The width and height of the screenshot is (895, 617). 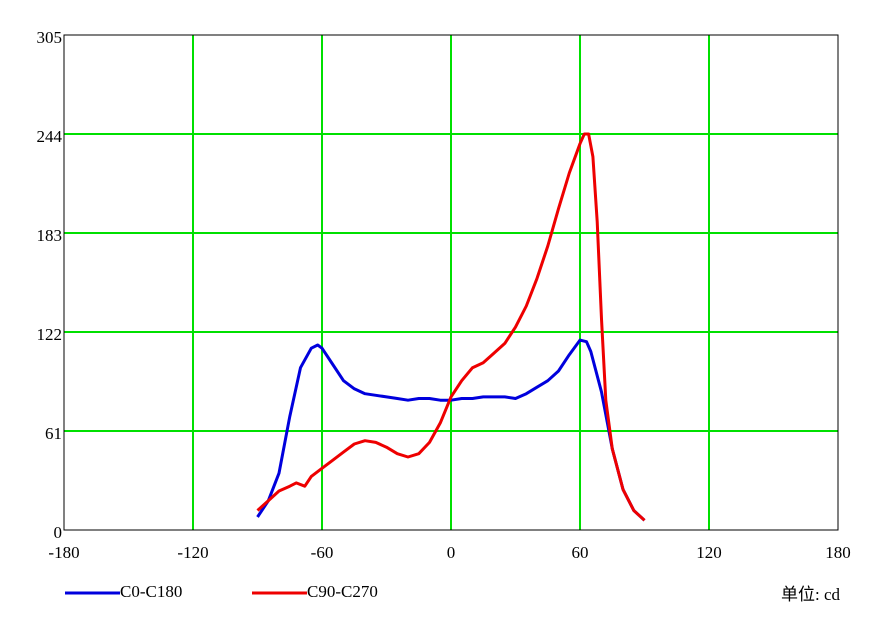 I want to click on x-tick-label: -180, so click(x=63, y=552).